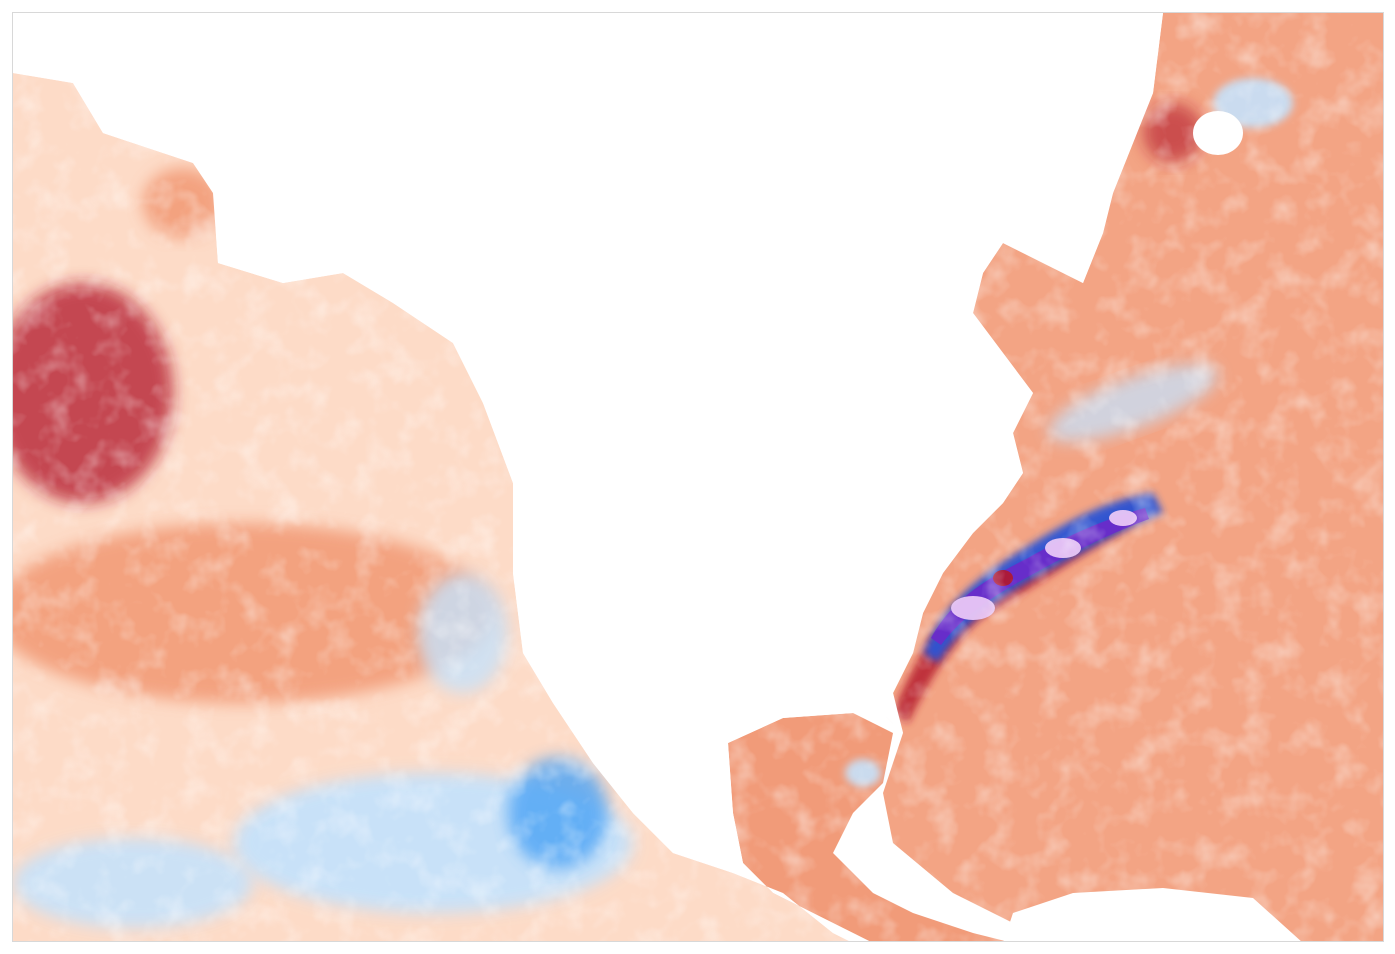  I want to click on south-america-land, so click(1152, 914).